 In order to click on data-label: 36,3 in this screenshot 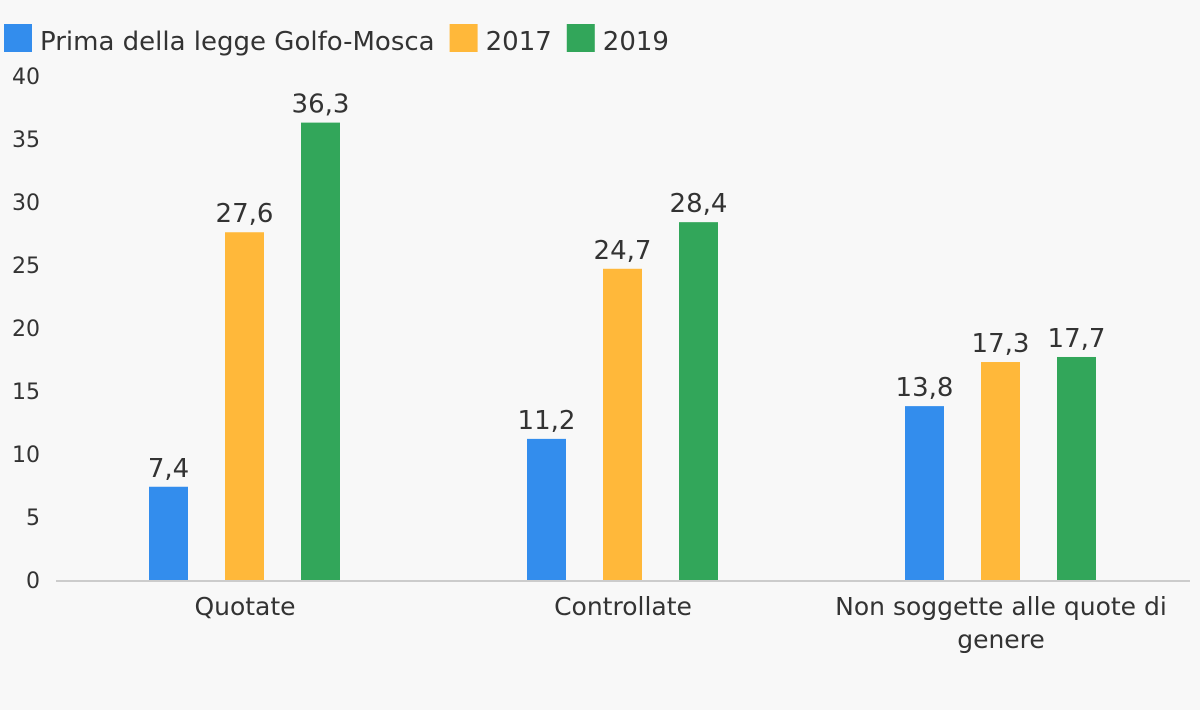, I will do `click(321, 105)`.